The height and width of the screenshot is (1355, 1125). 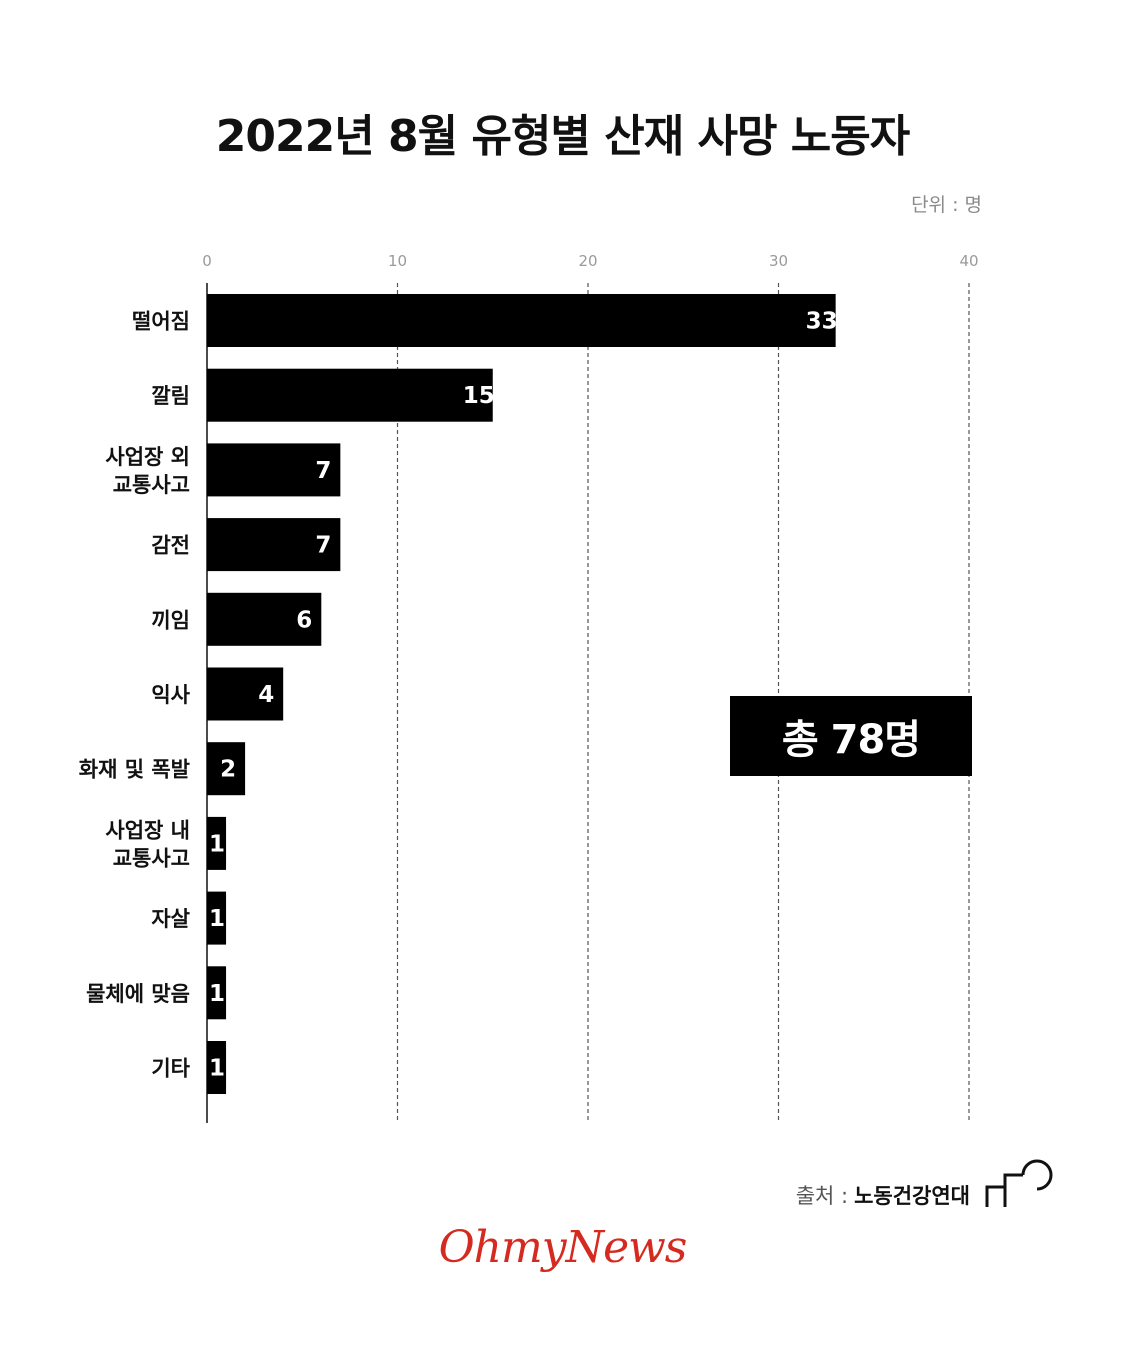 I want to click on category-label: 떨어짐, so click(x=161, y=322).